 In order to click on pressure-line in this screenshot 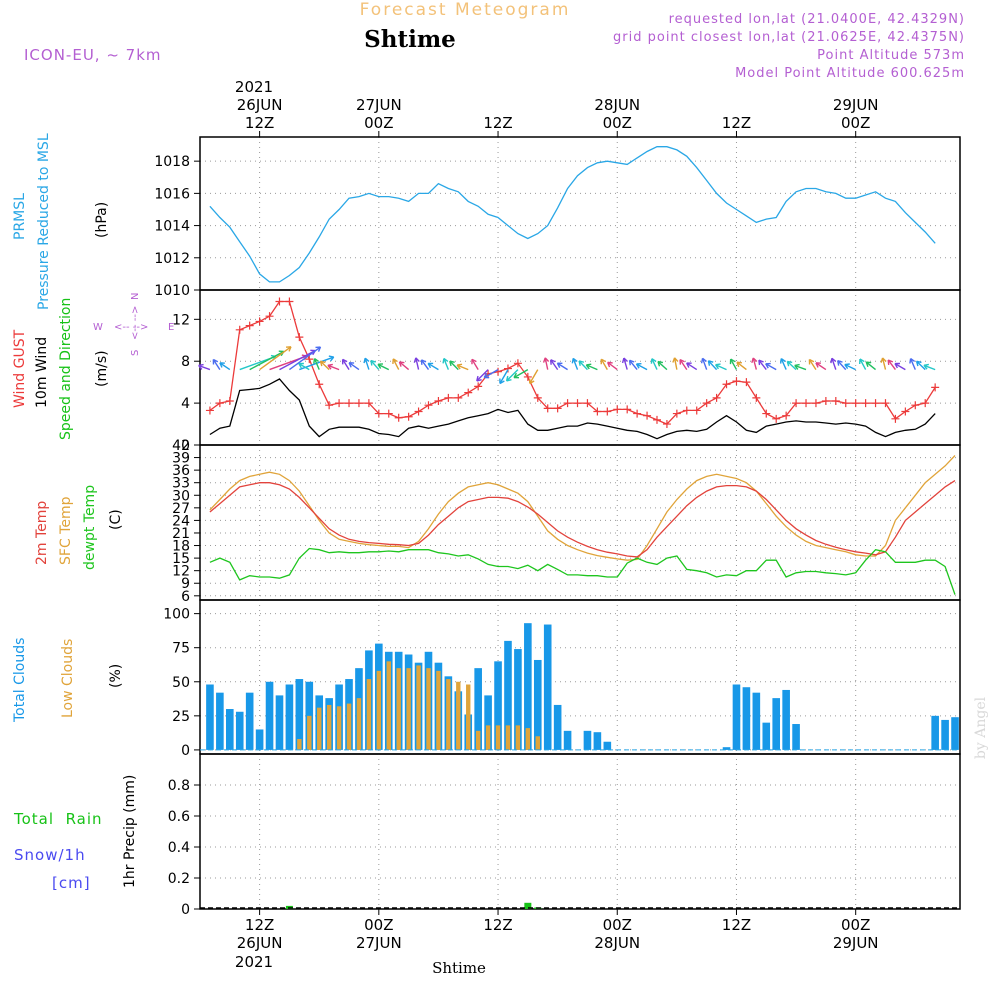, I will do `click(572, 214)`.